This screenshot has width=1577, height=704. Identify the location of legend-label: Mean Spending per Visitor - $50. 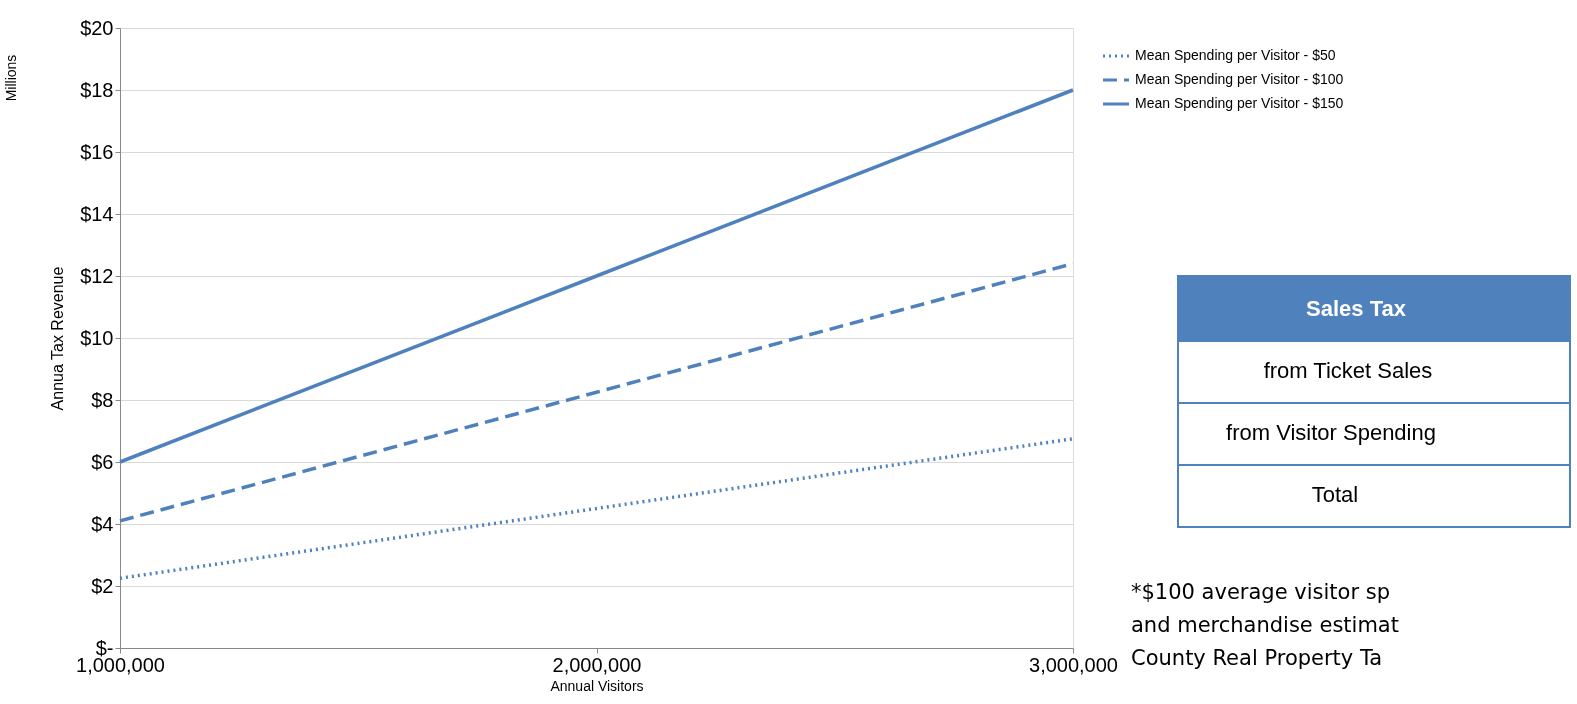
(1235, 55).